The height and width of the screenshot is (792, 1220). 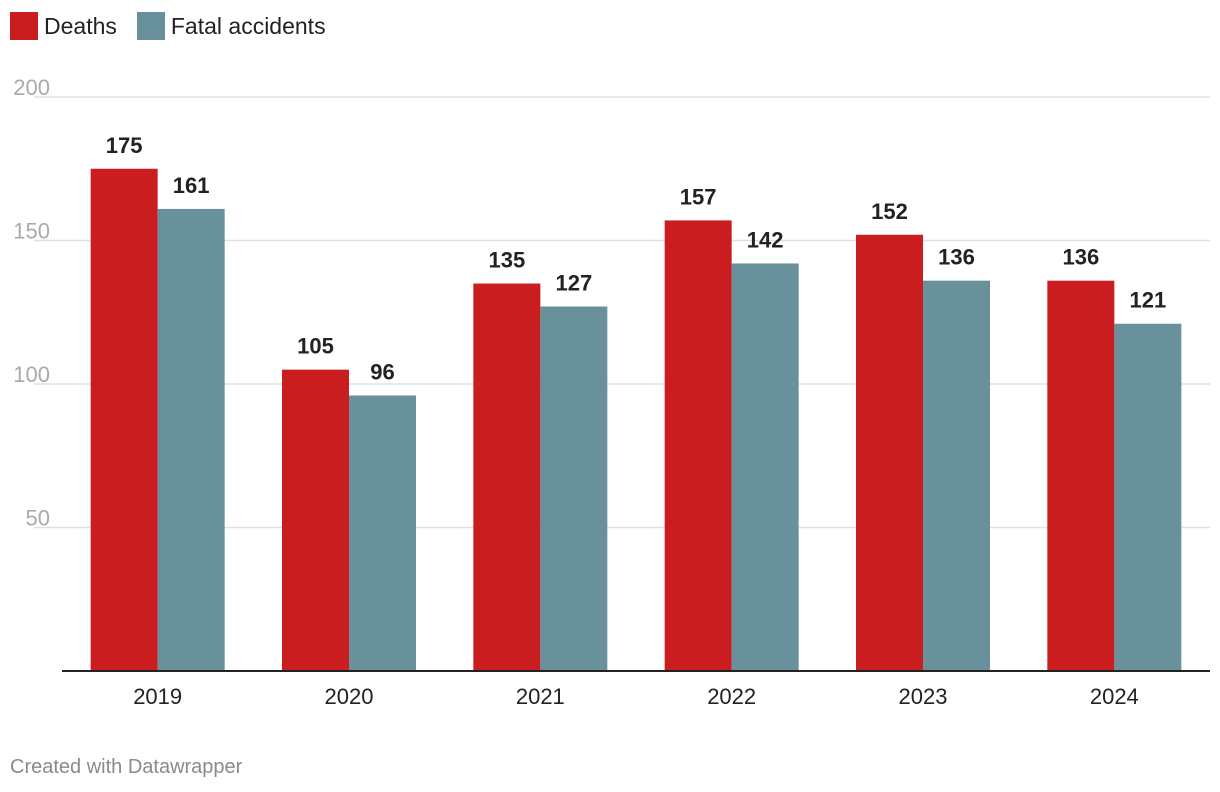 What do you see at coordinates (24, 26) in the screenshot?
I see `legend-swatch-deaths` at bounding box center [24, 26].